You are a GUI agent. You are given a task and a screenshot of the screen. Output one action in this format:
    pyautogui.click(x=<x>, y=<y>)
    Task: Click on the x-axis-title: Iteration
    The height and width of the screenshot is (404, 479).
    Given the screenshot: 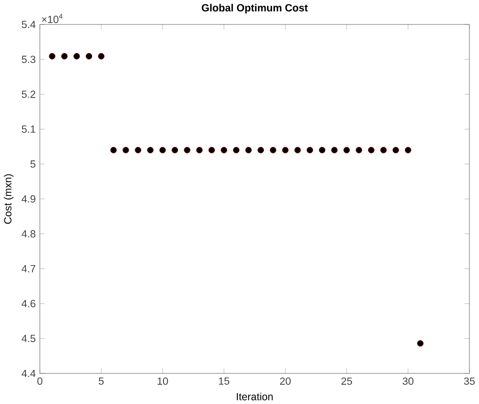 What is the action you would take?
    pyautogui.click(x=254, y=396)
    